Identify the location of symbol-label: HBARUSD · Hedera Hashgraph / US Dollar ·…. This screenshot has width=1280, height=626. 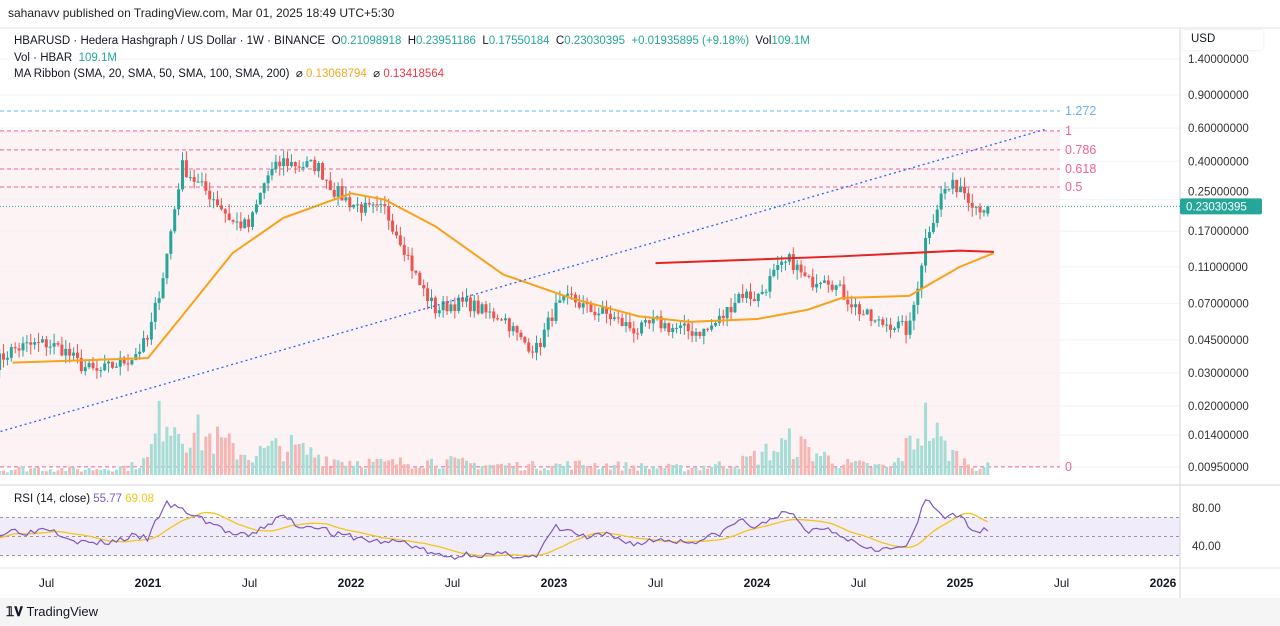
(170, 41).